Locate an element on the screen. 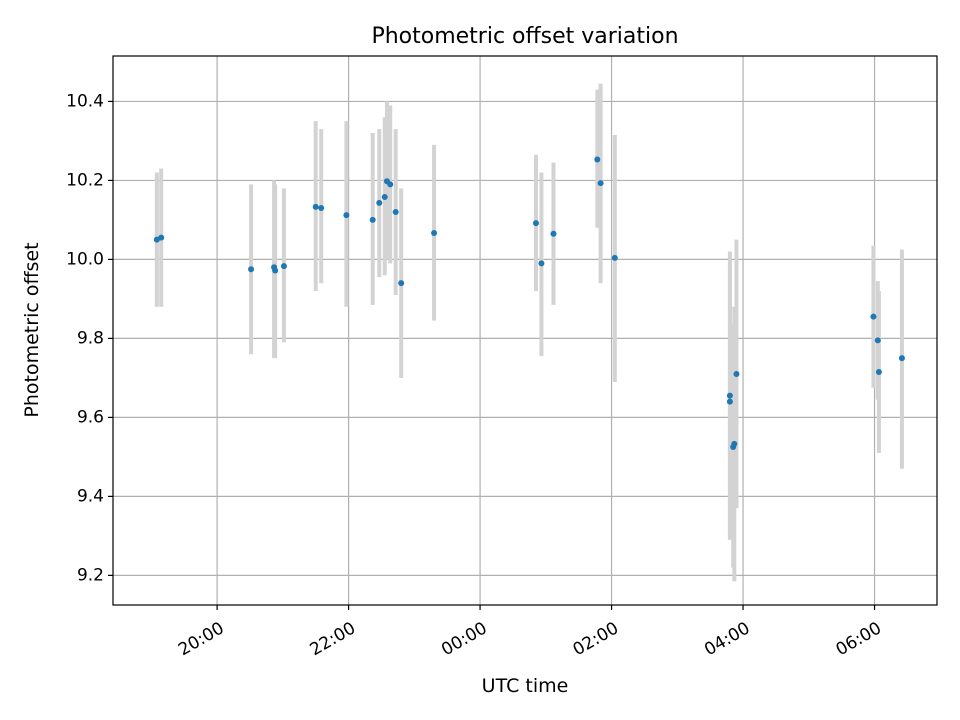 This screenshot has width=960, height=720. y-axis-ticks: 9.2 9.4 9.6 9.8 10.0 10.2 10.4 is located at coordinates (89, 338).